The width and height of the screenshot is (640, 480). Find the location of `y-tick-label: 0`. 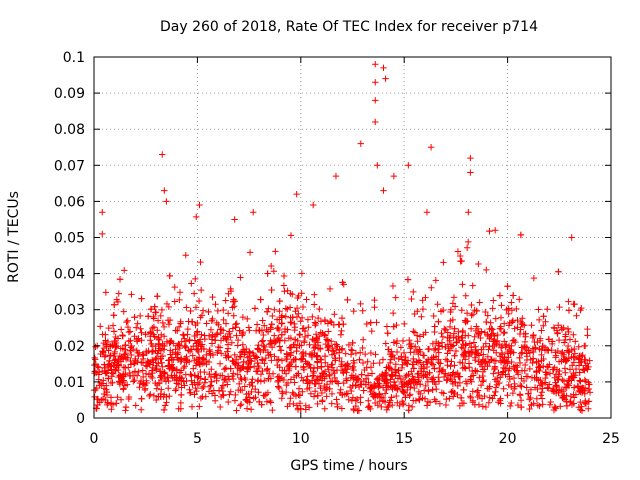

y-tick-label: 0 is located at coordinates (80, 419).